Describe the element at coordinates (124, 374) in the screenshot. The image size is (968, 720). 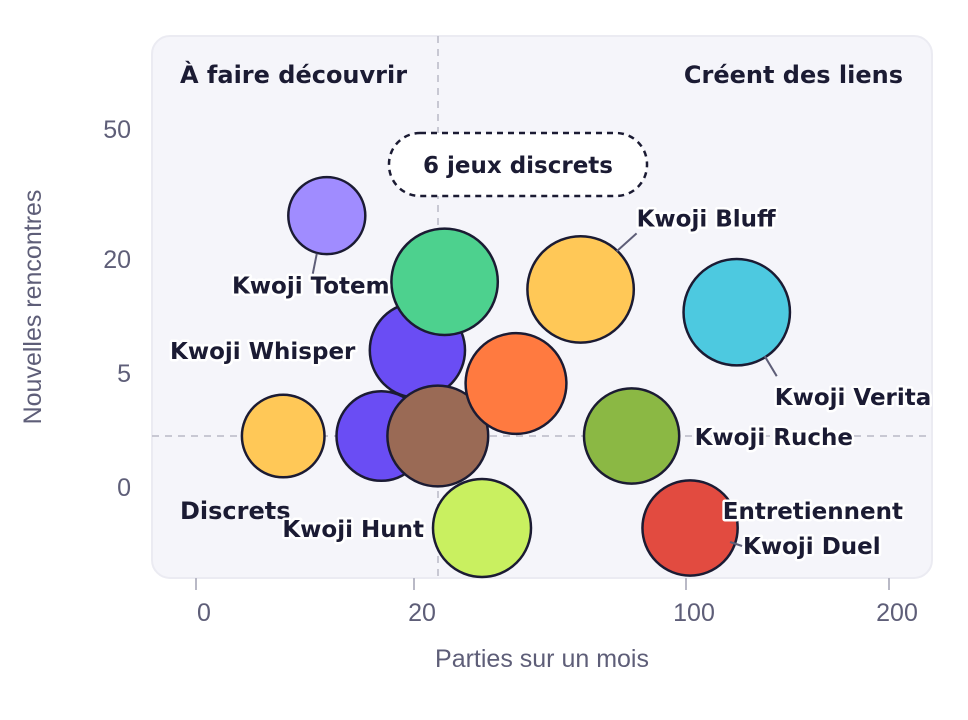
I see `y-tick-label: 5` at that location.